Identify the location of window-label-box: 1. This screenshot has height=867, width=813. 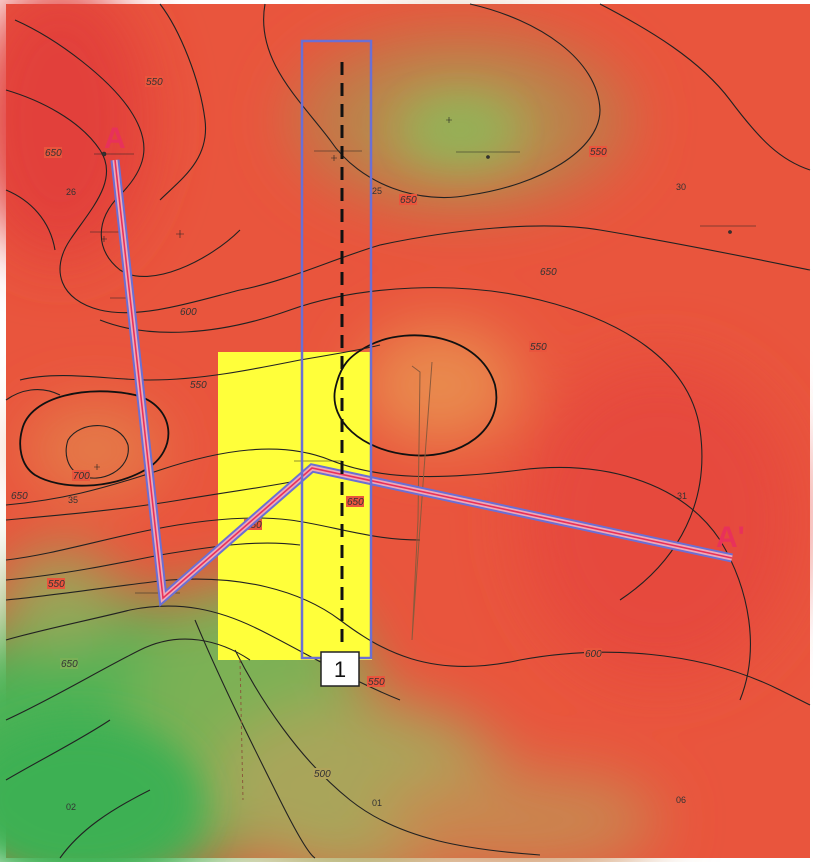
(340, 669).